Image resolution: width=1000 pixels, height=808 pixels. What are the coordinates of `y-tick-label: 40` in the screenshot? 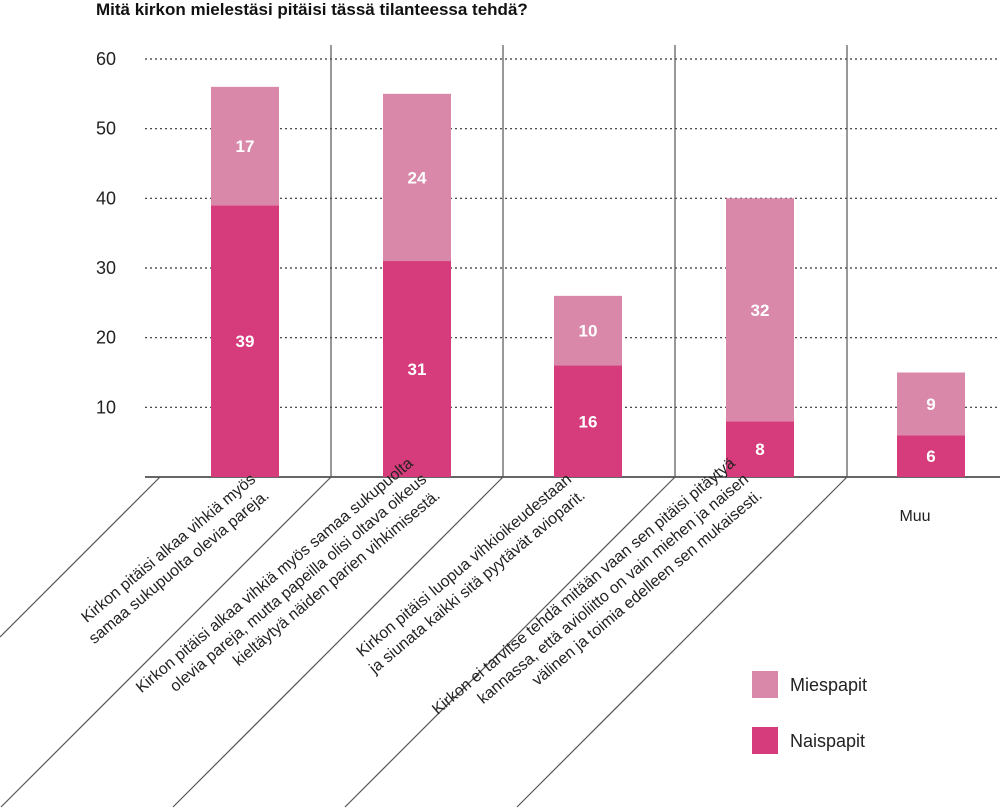 It's located at (106, 198).